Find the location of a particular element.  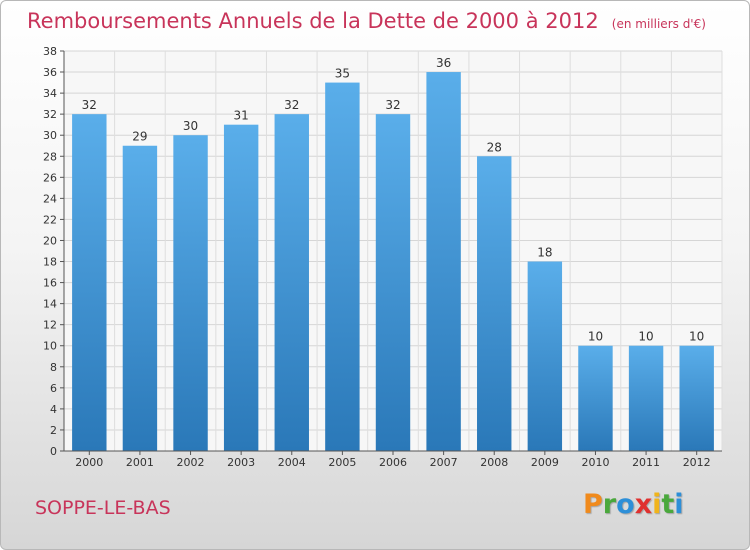

x-tick-label: 2010 is located at coordinates (595, 462).